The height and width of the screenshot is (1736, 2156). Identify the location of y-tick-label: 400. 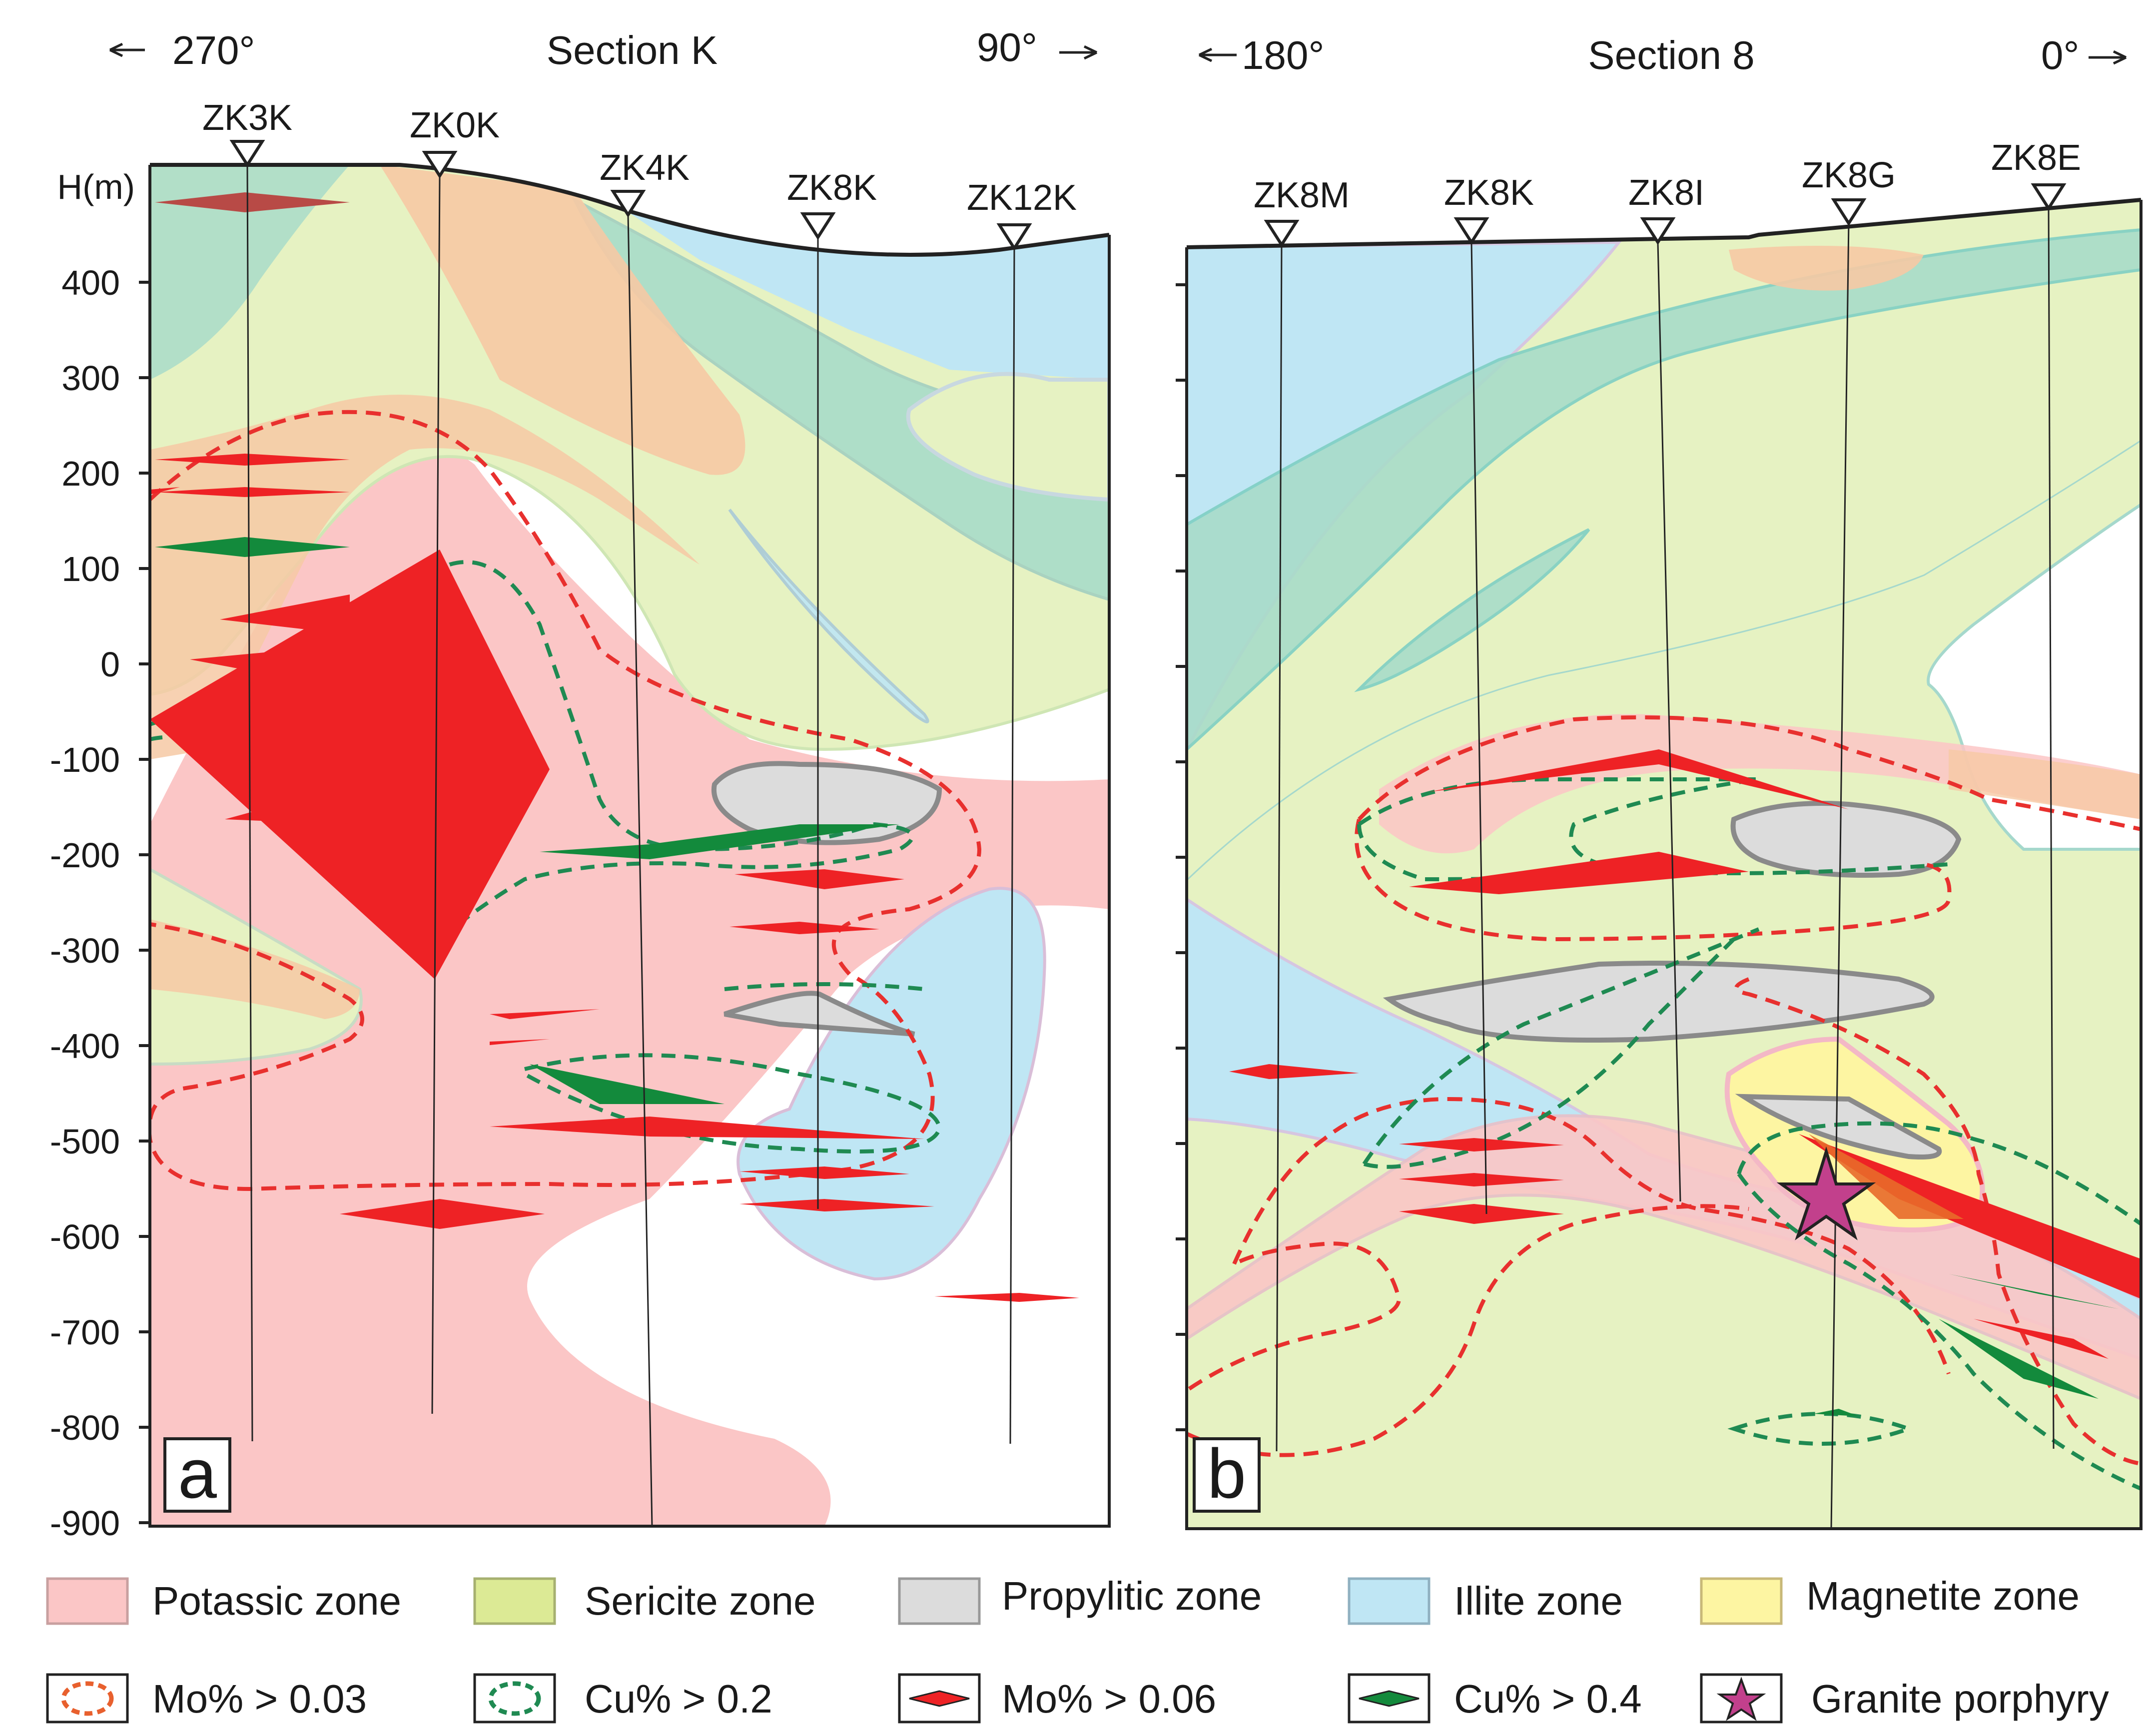
(90, 282).